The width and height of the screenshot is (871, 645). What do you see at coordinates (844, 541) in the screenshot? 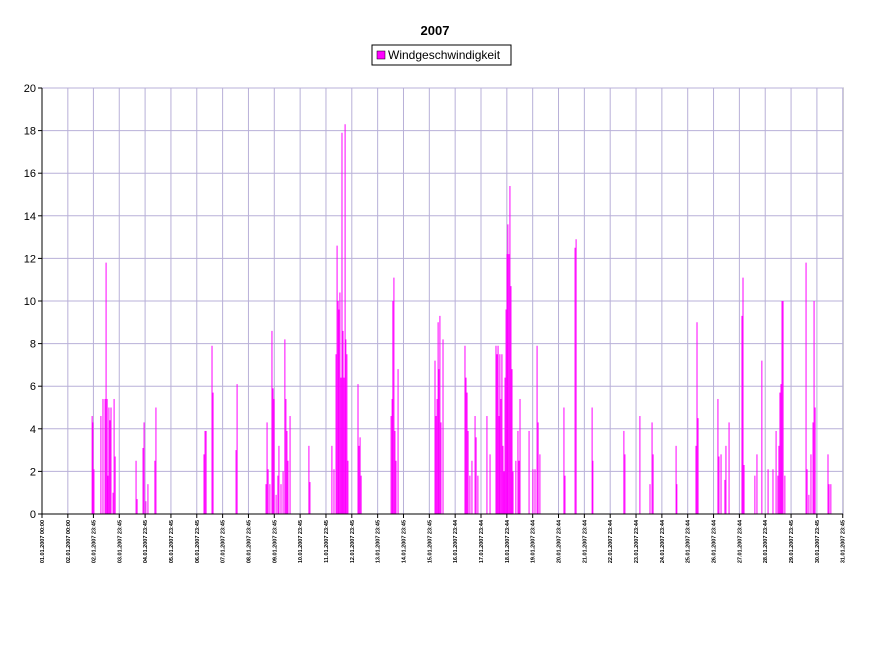
I see `x-tick-label: 31.01.2007 23:45` at bounding box center [844, 541].